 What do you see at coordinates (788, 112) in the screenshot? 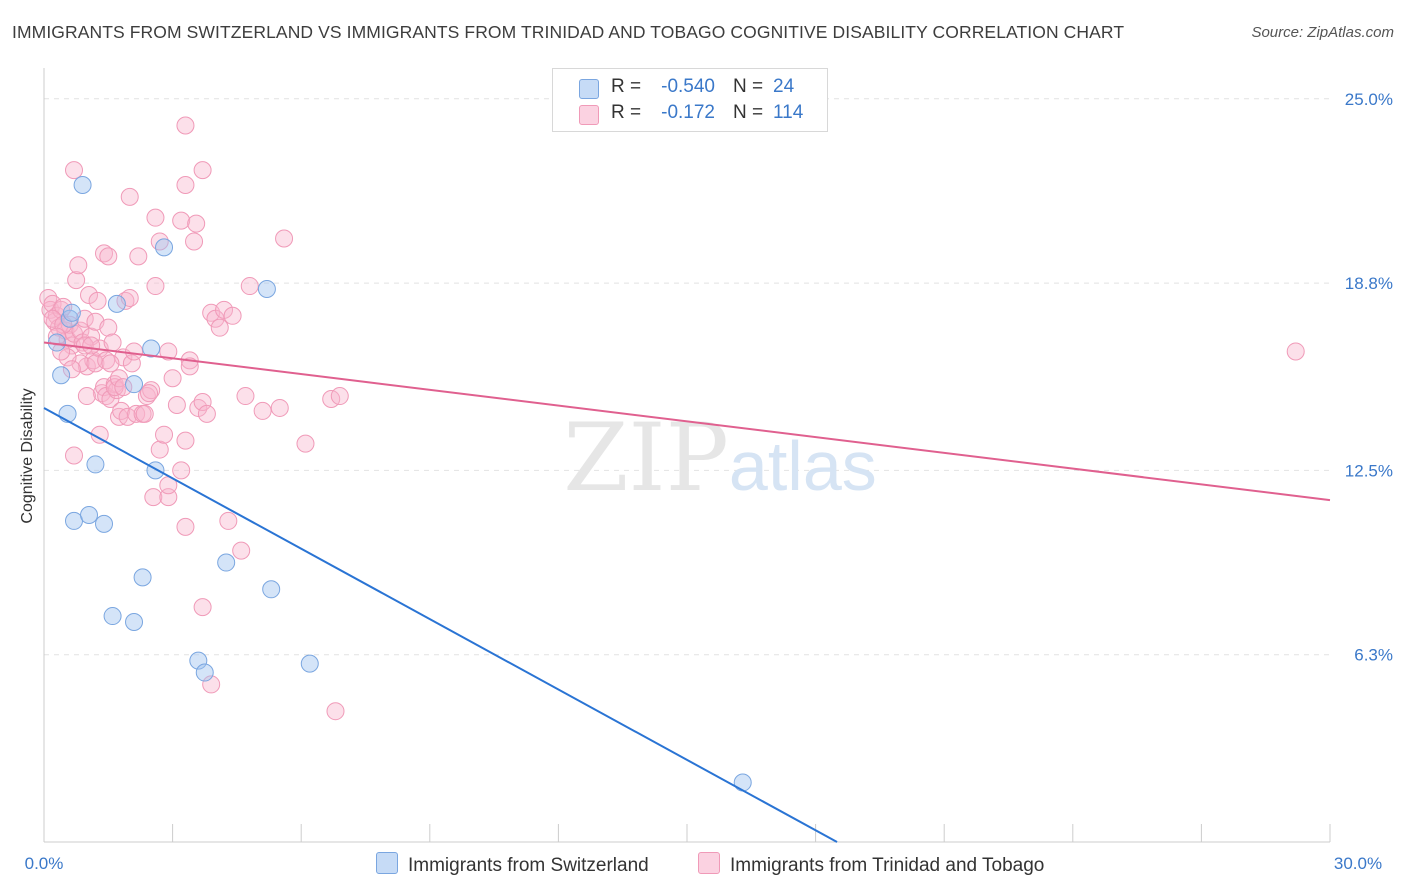
I see `legend-n-value: 114` at bounding box center [788, 112].